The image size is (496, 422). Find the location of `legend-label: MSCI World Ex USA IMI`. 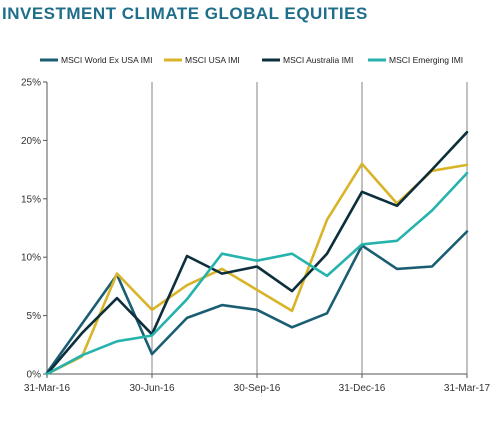

legend-label: MSCI World Ex USA IMI is located at coordinates (106, 60).